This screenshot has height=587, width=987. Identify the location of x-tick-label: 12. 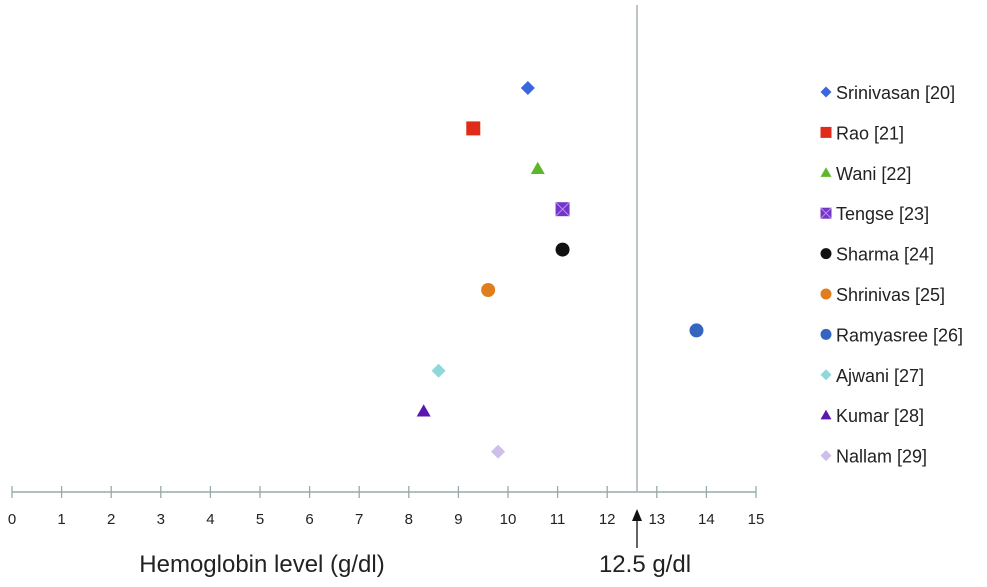
(607, 519).